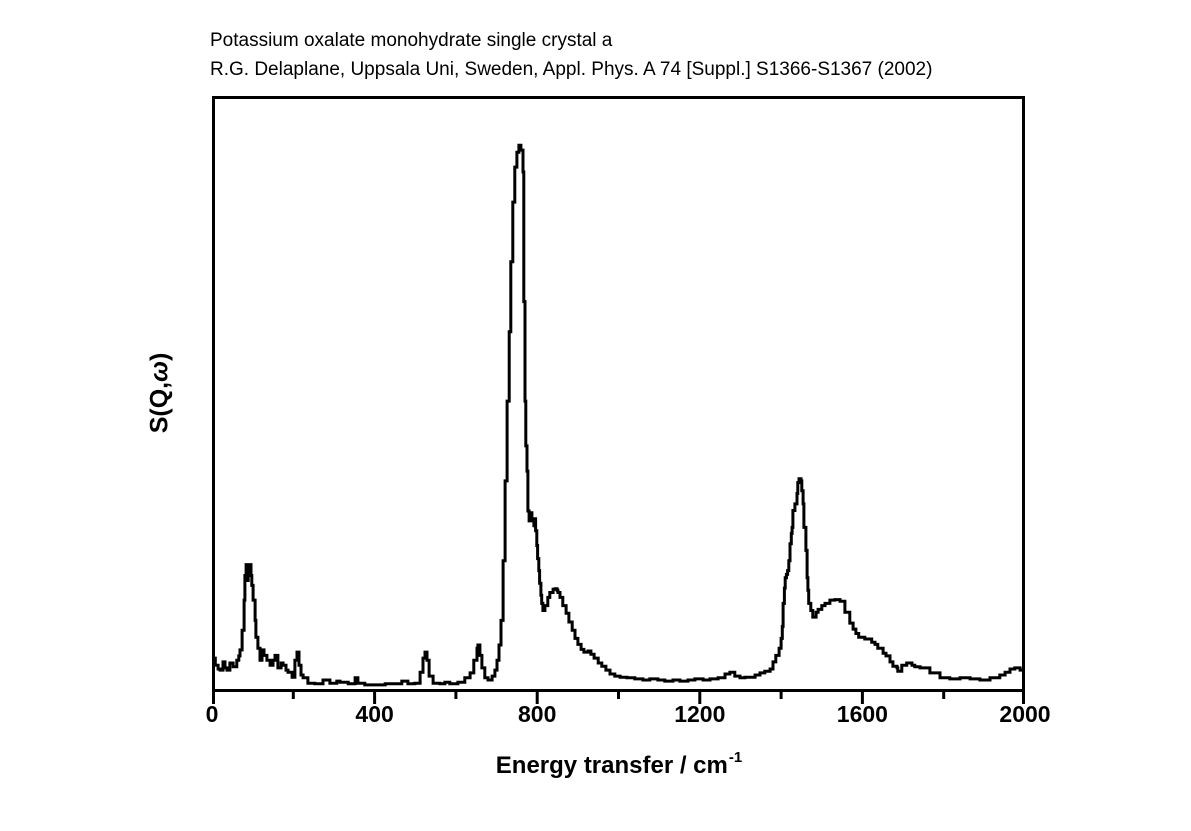 The image size is (1191, 831). What do you see at coordinates (537, 714) in the screenshot?
I see `x-tick-label-800: 800` at bounding box center [537, 714].